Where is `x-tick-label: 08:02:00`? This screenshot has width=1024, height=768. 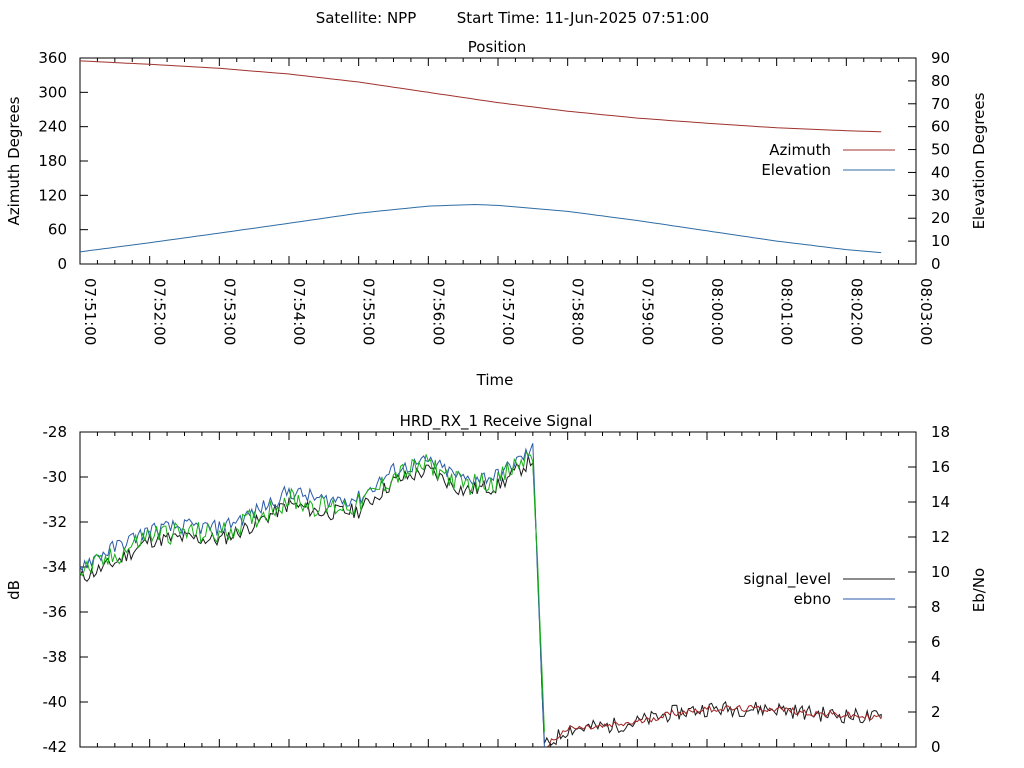
x-tick-label: 08:02:00 is located at coordinates (856, 311).